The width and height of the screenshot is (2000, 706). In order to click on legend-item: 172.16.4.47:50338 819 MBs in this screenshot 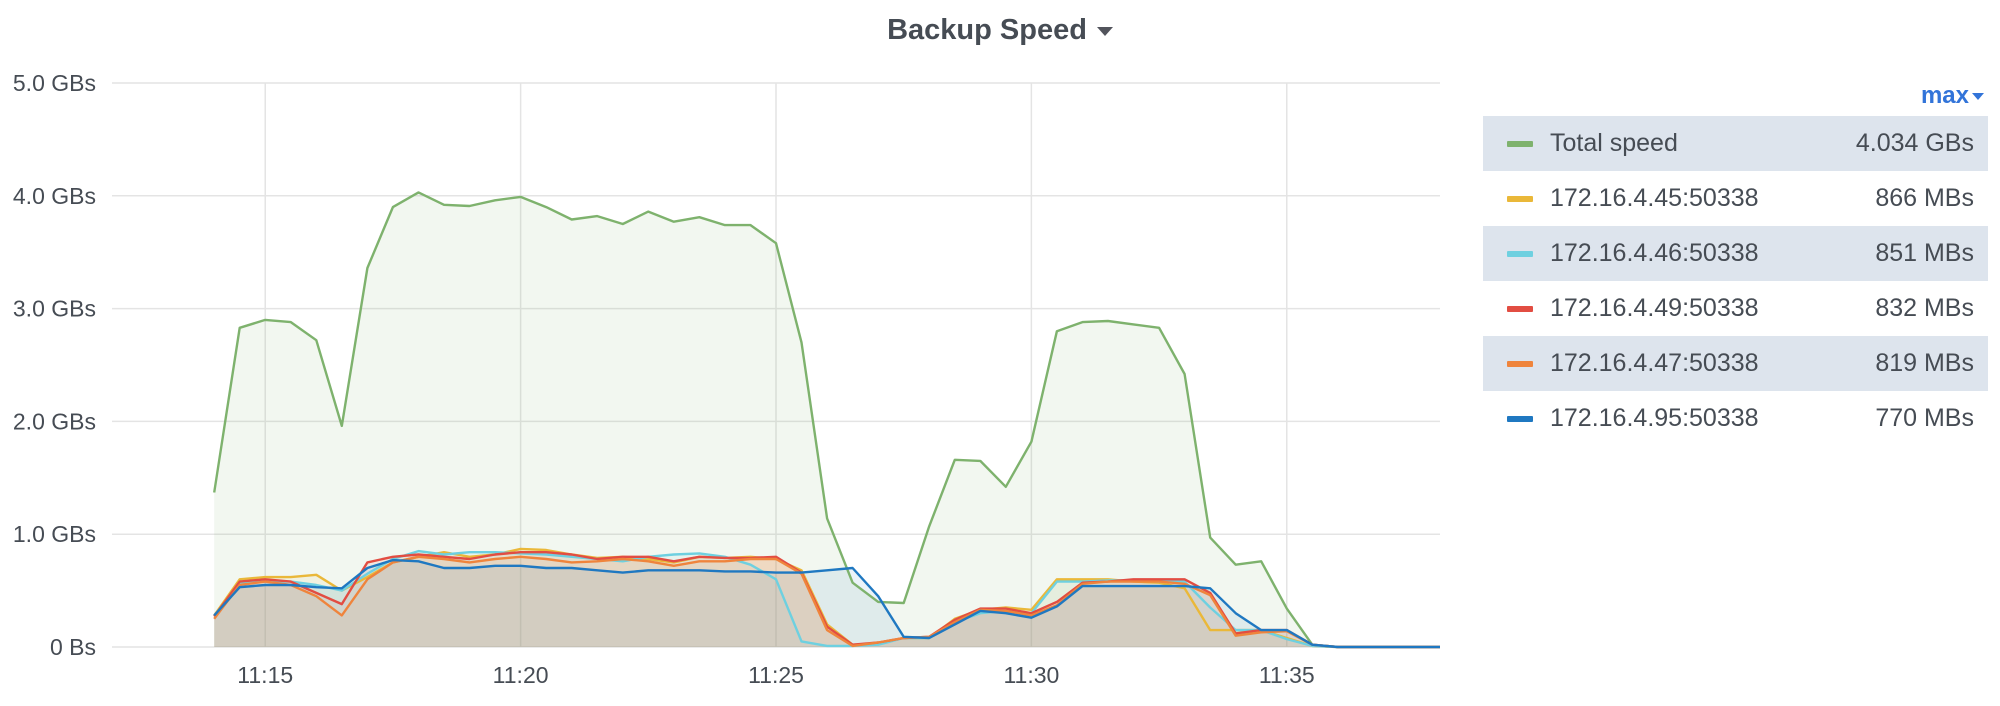, I will do `click(1735, 363)`.